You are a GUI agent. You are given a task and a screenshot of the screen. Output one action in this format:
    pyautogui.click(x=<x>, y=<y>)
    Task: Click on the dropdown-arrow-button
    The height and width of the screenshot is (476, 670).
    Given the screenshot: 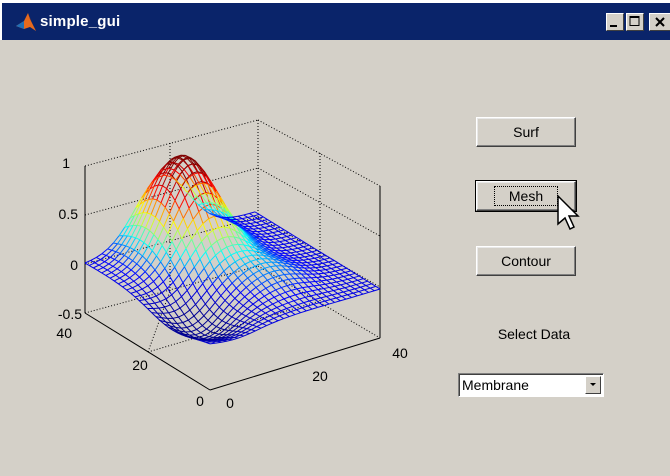 What is the action you would take?
    pyautogui.click(x=593, y=385)
    